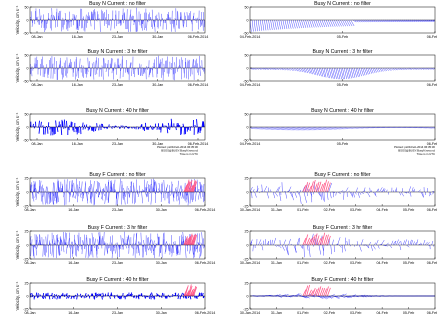 Image resolution: width=437 pixels, height=327 pixels. I want to click on x-tick-label: 30-Jan-2014, so click(250, 210).